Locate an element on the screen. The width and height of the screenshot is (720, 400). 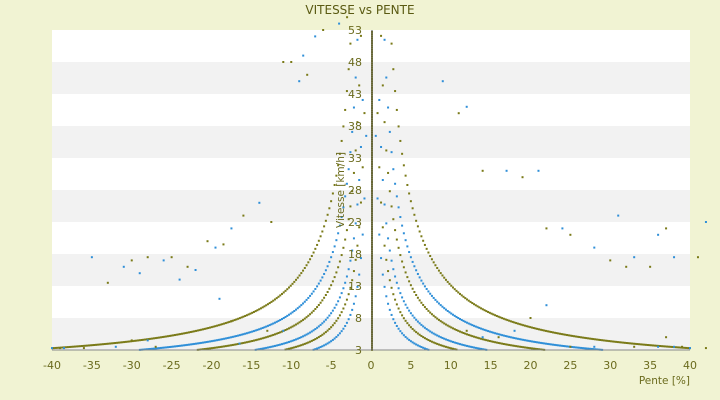
y-tick-label: 23 is located at coordinates (355, 222).